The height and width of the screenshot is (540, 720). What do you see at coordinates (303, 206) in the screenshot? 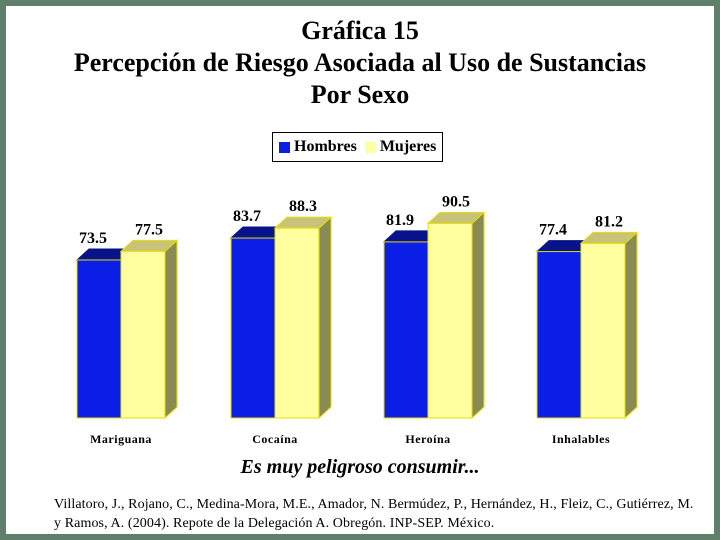
I see `data-label-cocaina-mujeres: 88.3` at bounding box center [303, 206].